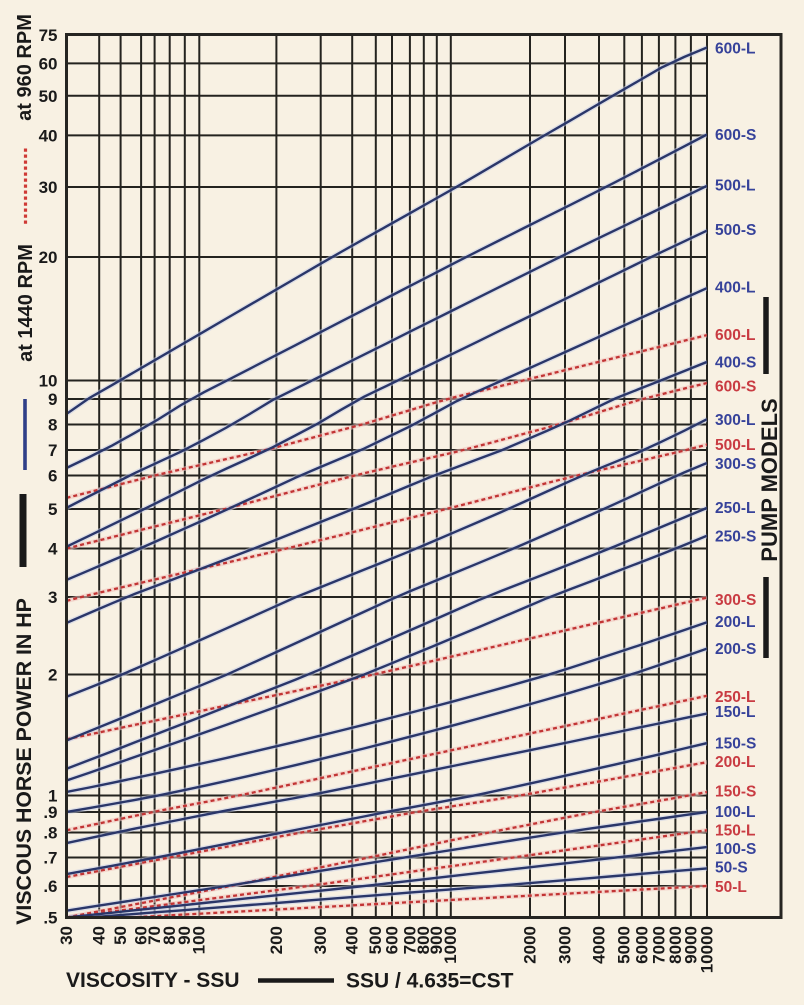  I want to click on svg-text: 200-S, so click(735, 649).